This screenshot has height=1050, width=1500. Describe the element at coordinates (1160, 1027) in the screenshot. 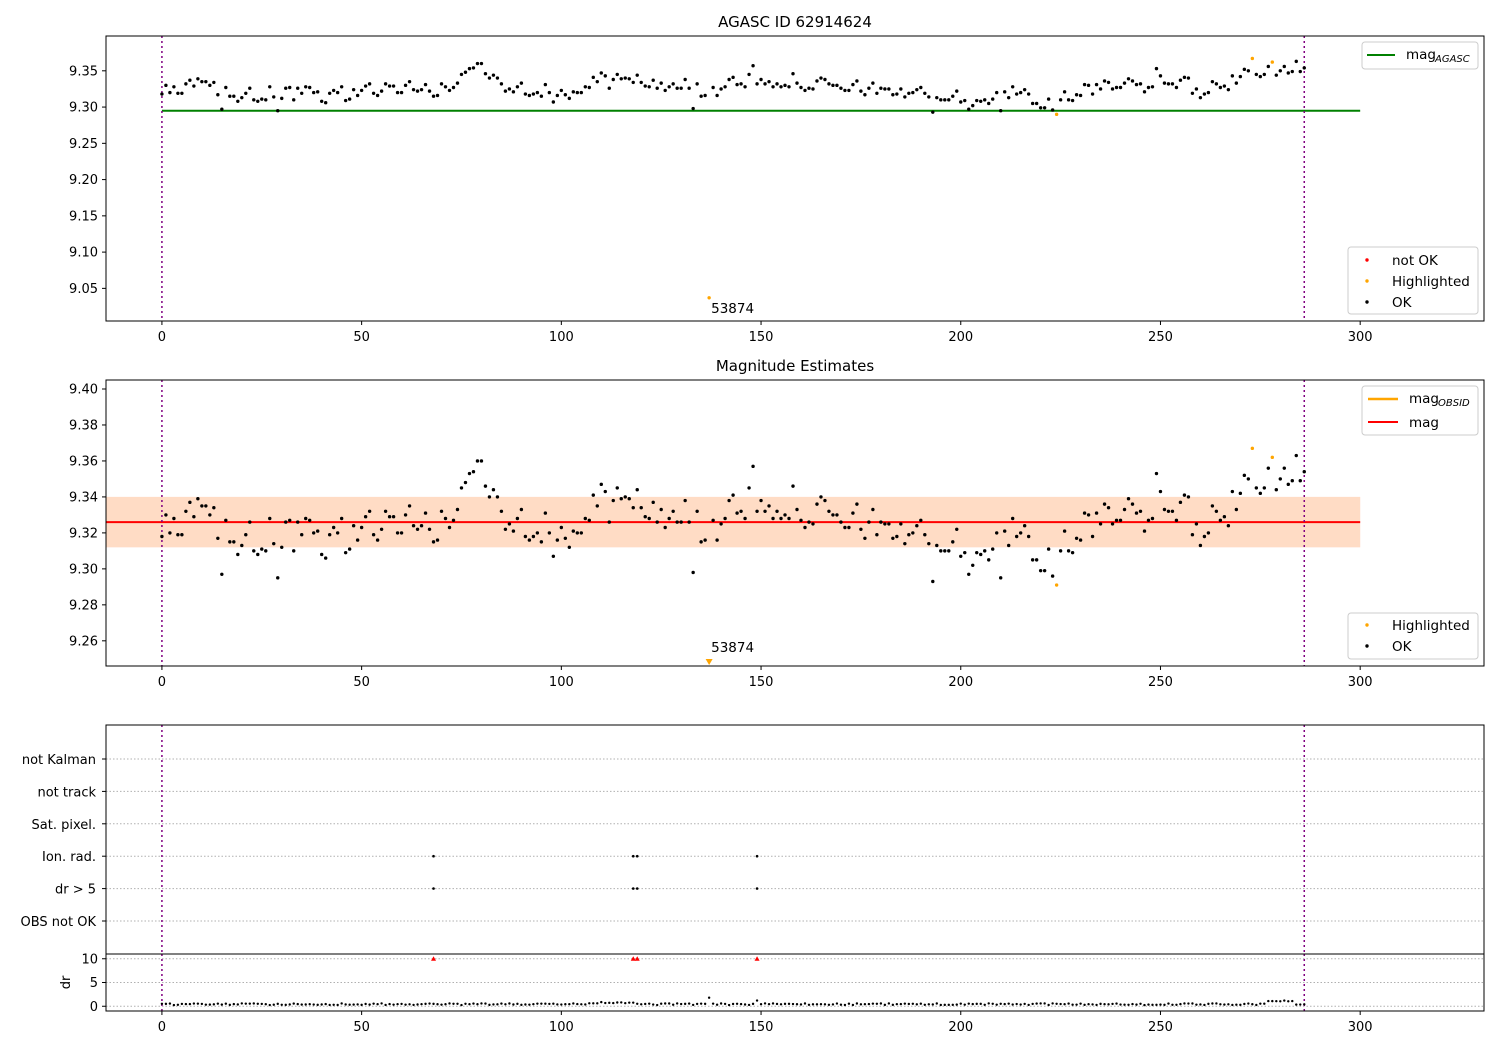

I see `x-tick-label: 250` at that location.